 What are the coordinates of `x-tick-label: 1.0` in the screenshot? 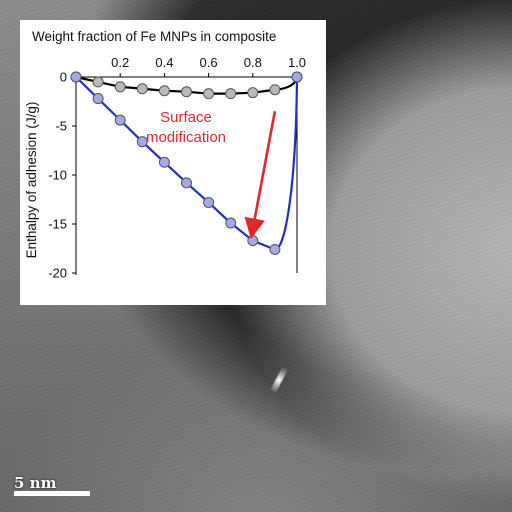 It's located at (297, 62).